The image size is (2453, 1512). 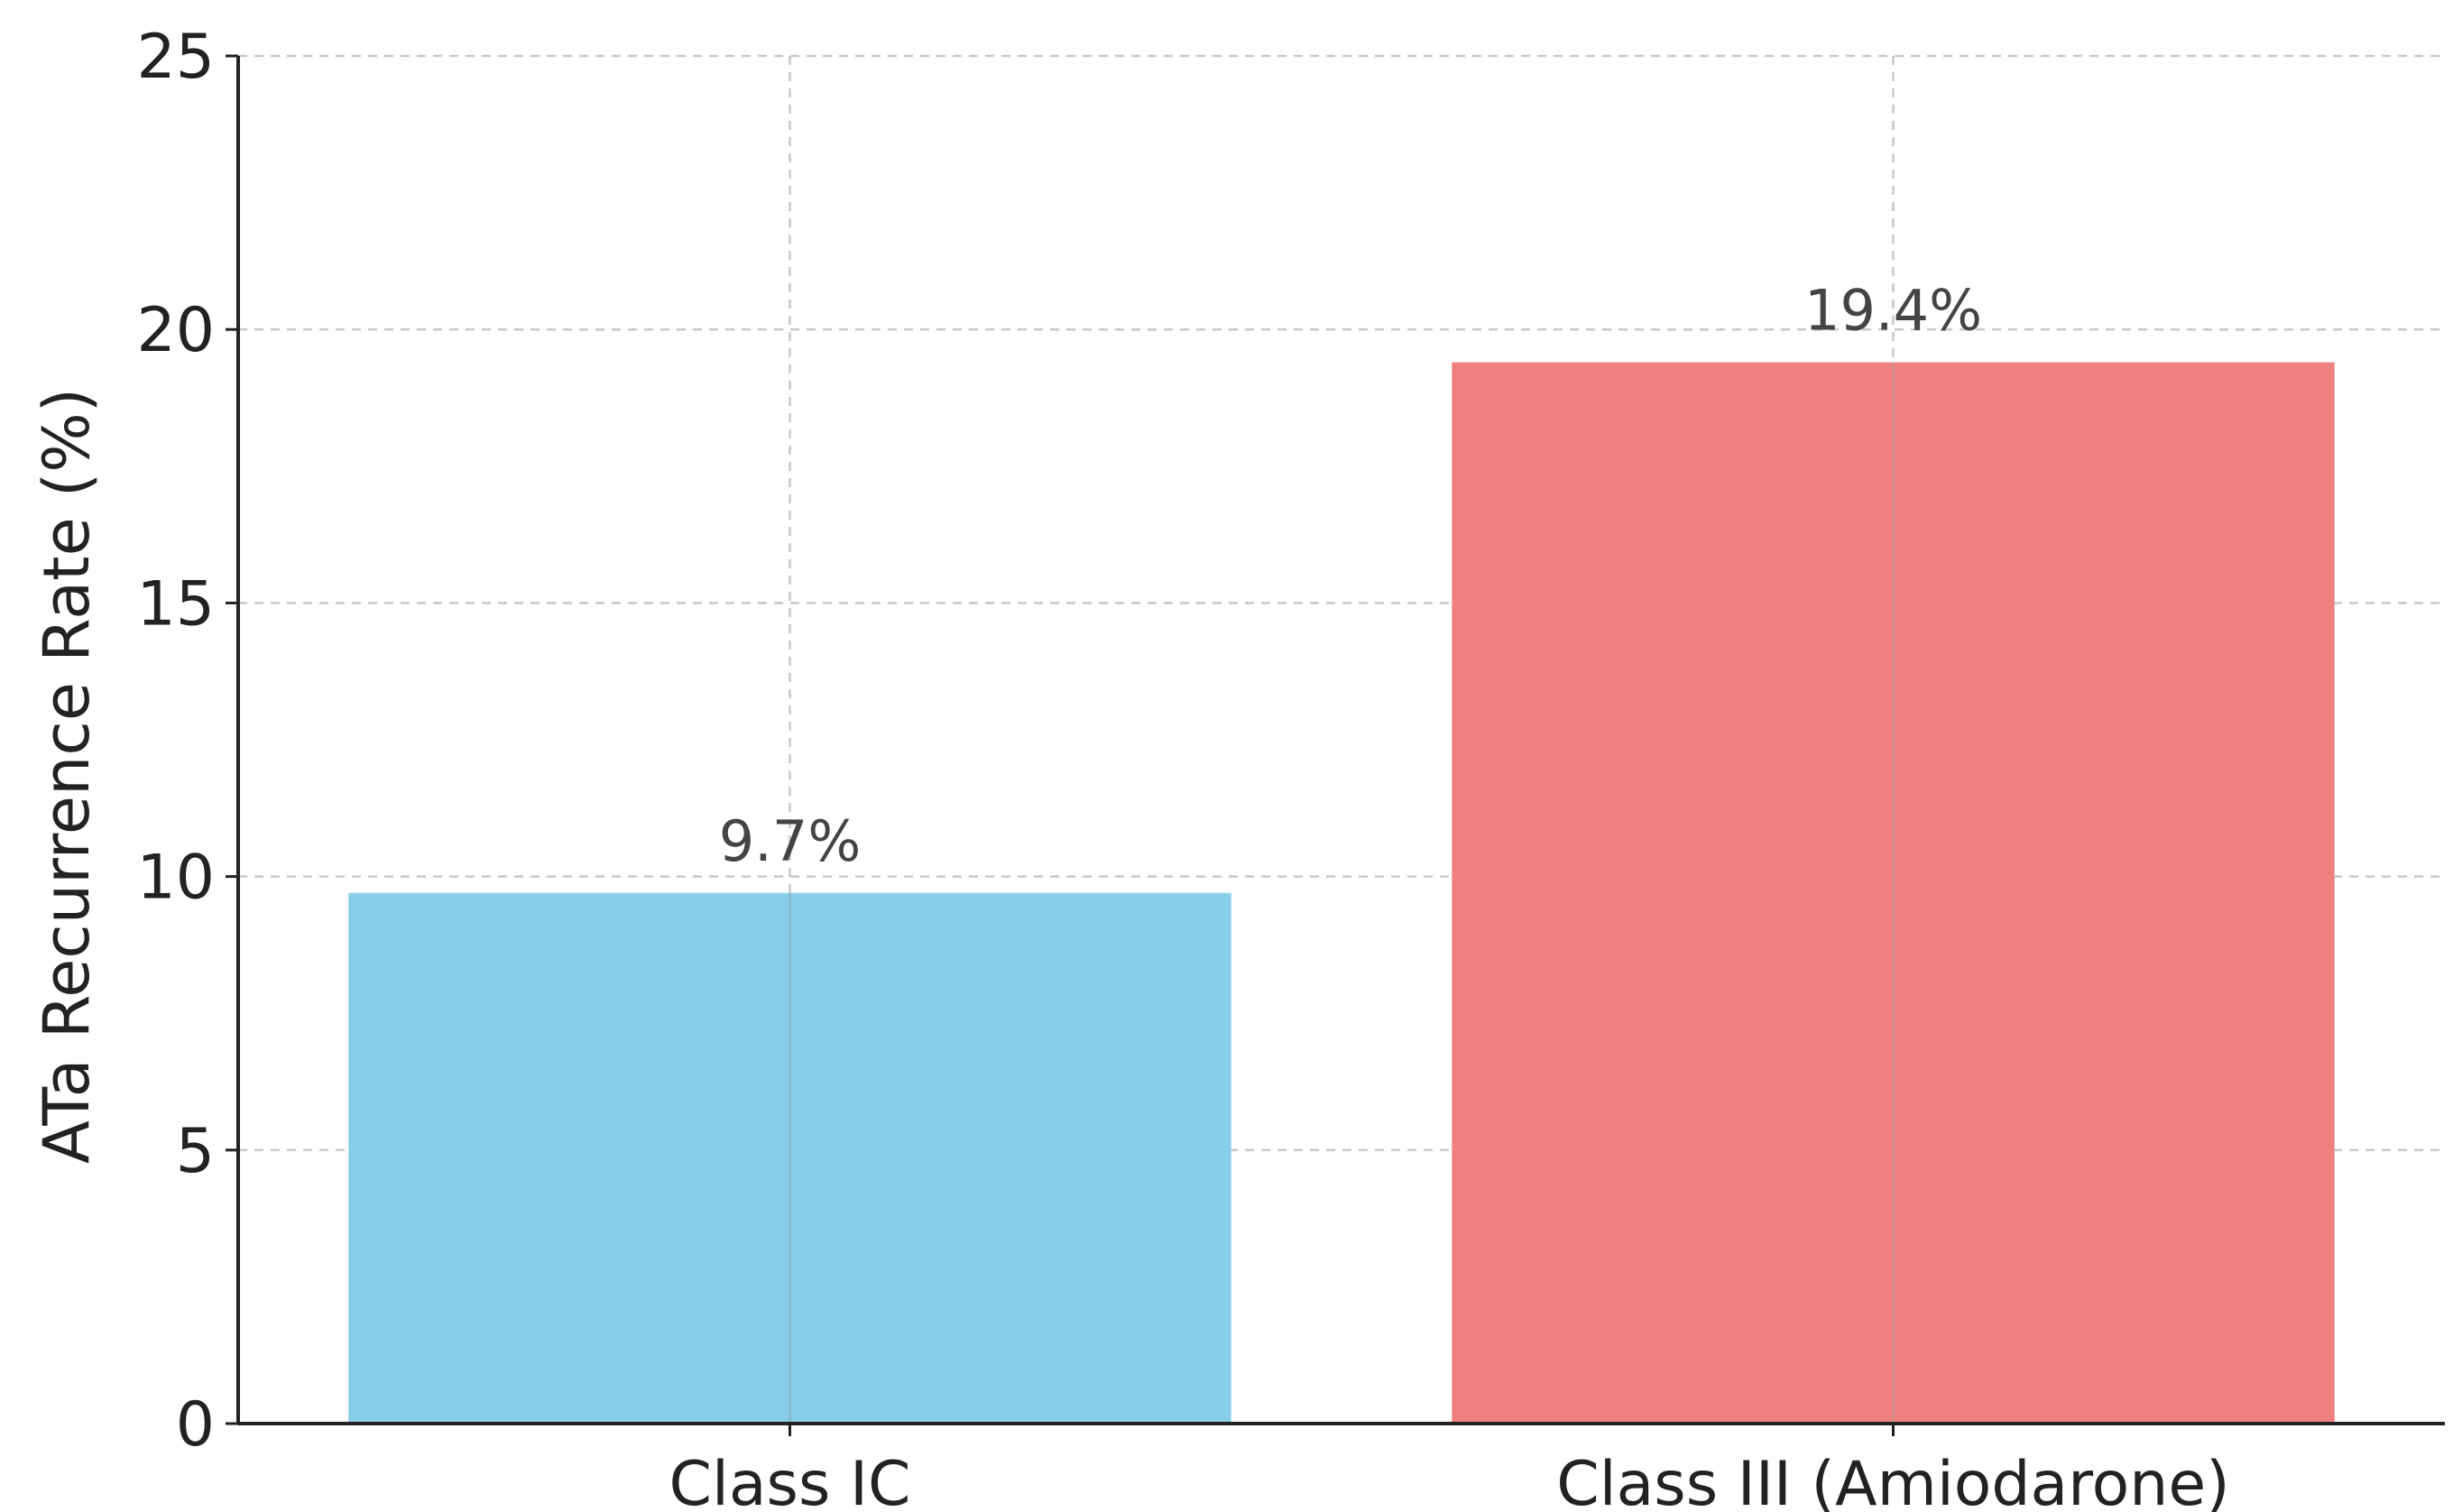 I want to click on y-tick-label: 0, so click(x=195, y=1425).